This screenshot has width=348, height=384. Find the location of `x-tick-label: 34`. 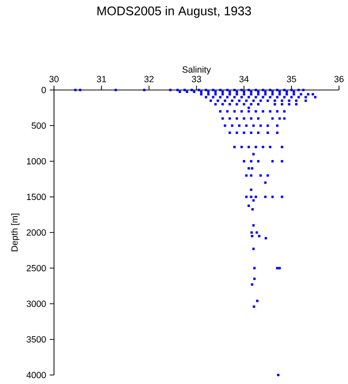

x-tick-label: 34 is located at coordinates (244, 79).